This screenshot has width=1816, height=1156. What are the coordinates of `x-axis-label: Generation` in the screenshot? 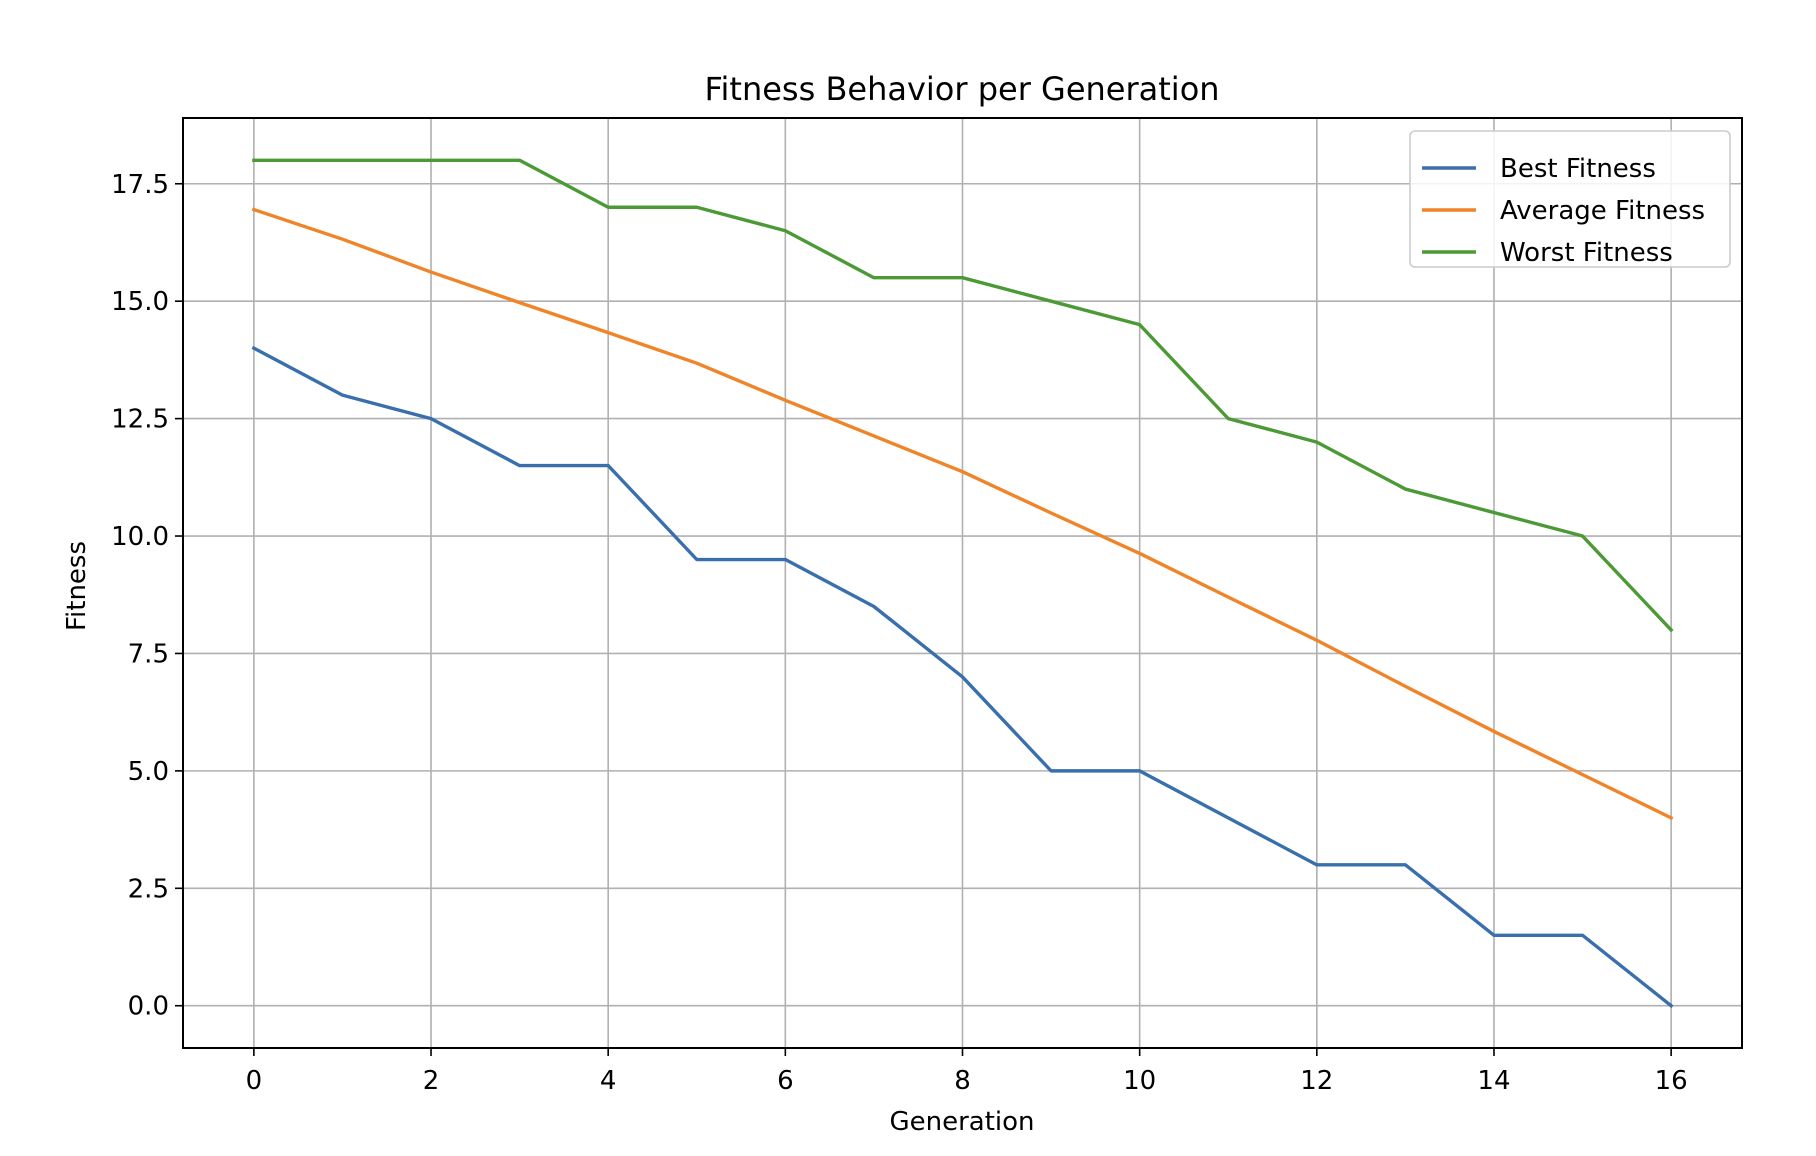 It's located at (961, 1122).